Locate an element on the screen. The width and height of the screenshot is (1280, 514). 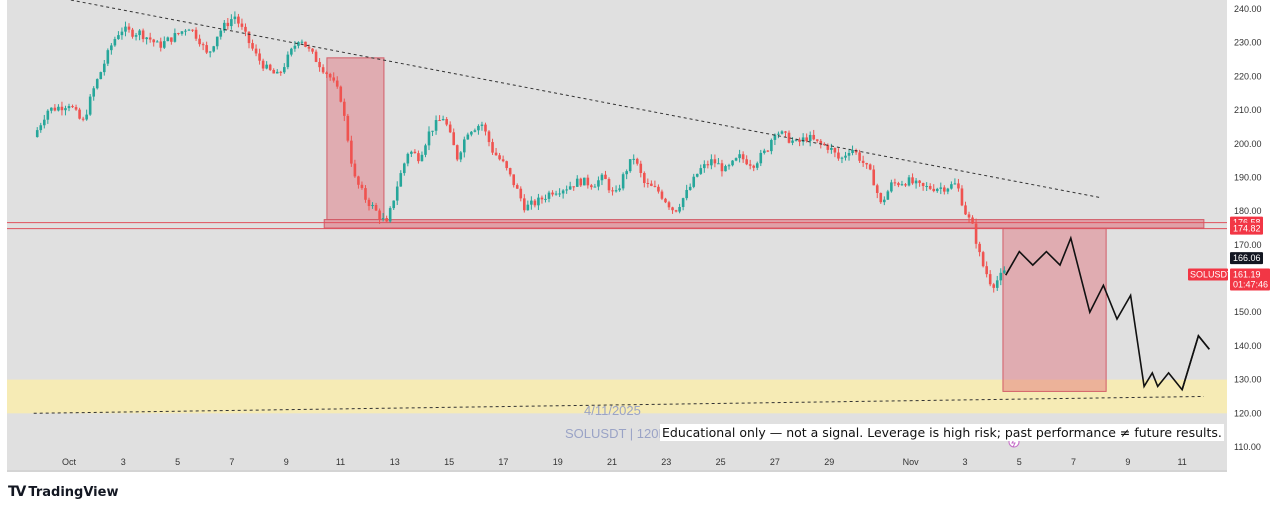
x-tick-label-9: 19 is located at coordinates (558, 462).